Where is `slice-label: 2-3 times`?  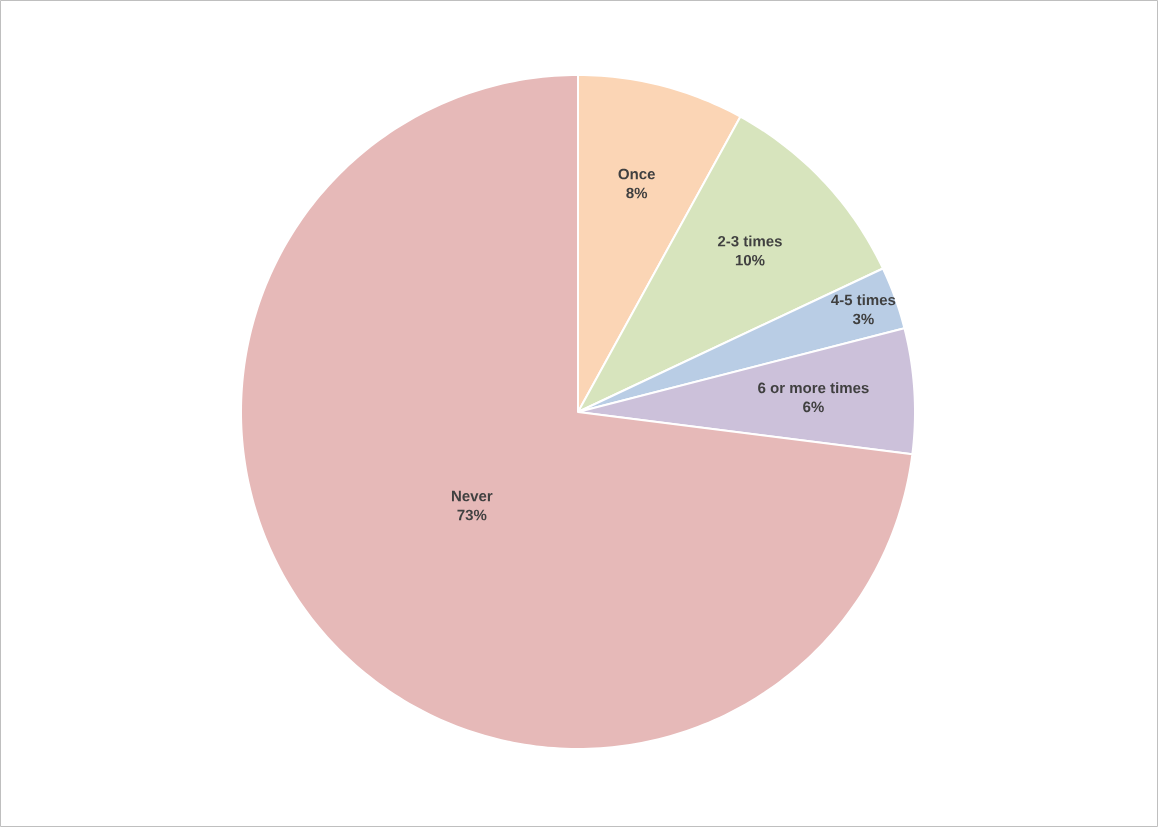
slice-label: 2-3 times is located at coordinates (749, 241).